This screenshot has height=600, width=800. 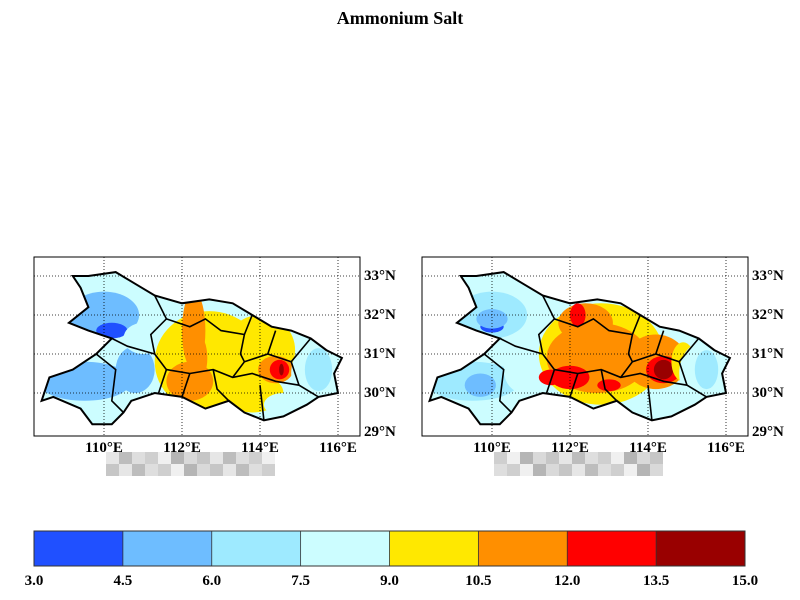 I want to click on figure-title: Ammonium Salt, so click(x=400, y=18).